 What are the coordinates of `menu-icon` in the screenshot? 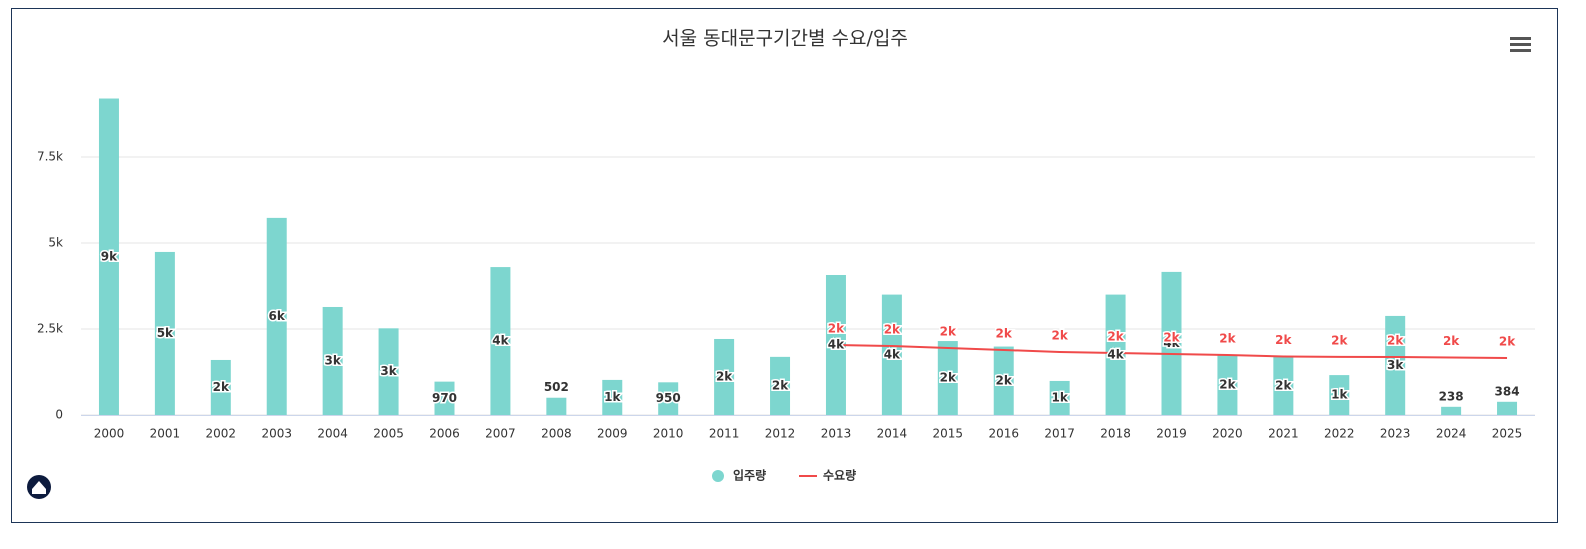 It's located at (1520, 44).